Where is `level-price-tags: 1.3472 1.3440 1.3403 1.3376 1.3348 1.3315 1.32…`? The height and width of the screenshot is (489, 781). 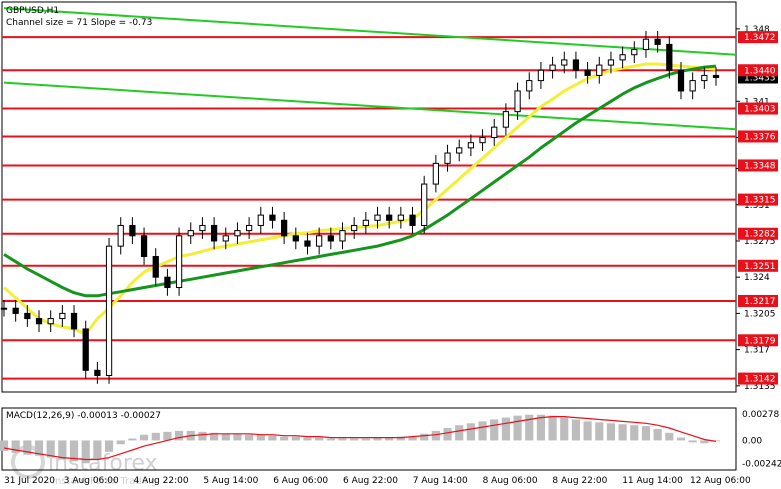 level-price-tags: 1.3472 1.3440 1.3403 1.3376 1.3348 1.3315 1.32… is located at coordinates (758, 208).